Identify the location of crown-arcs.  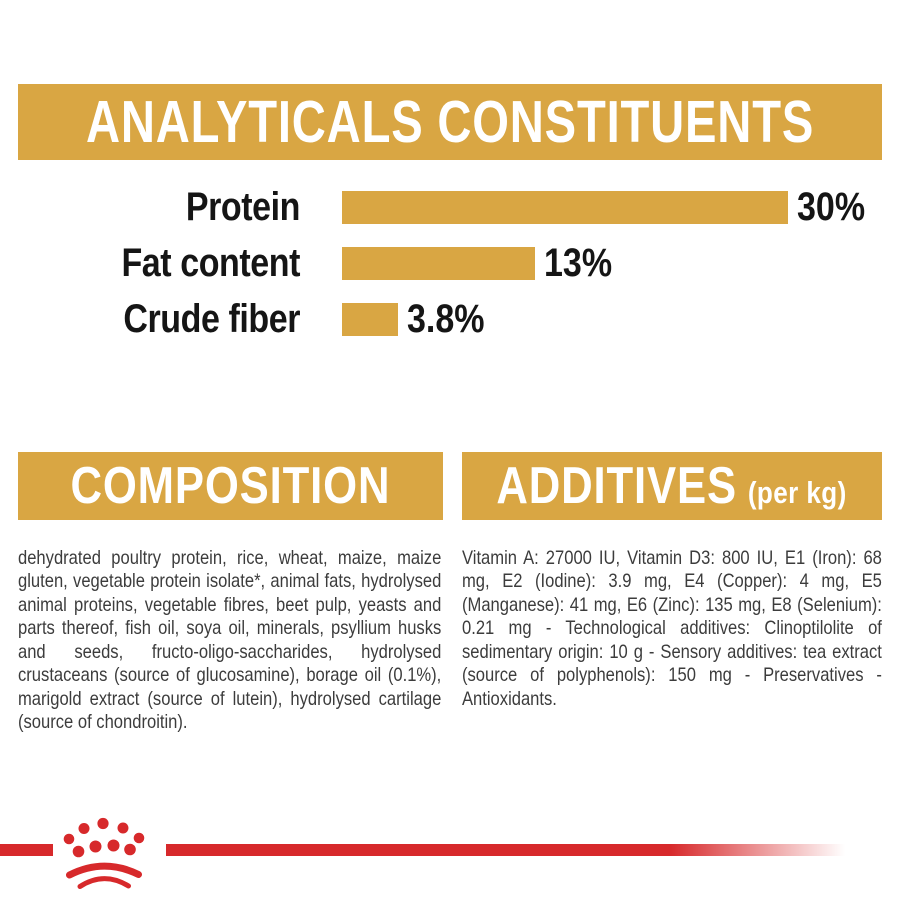
(104, 875).